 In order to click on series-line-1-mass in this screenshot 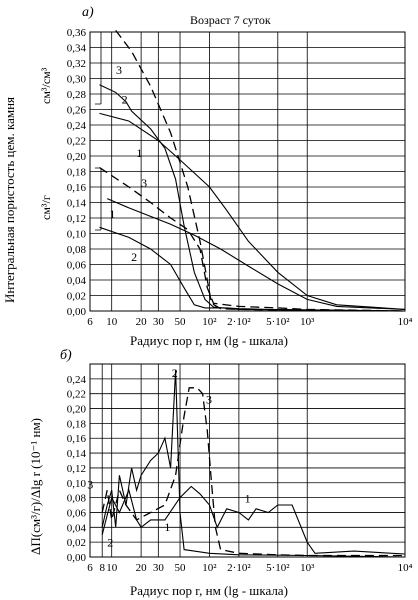, I will do `click(256, 254)`.